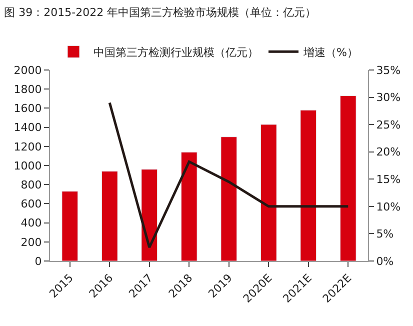  I want to click on y-tick-label: 2000, so click(28, 70).